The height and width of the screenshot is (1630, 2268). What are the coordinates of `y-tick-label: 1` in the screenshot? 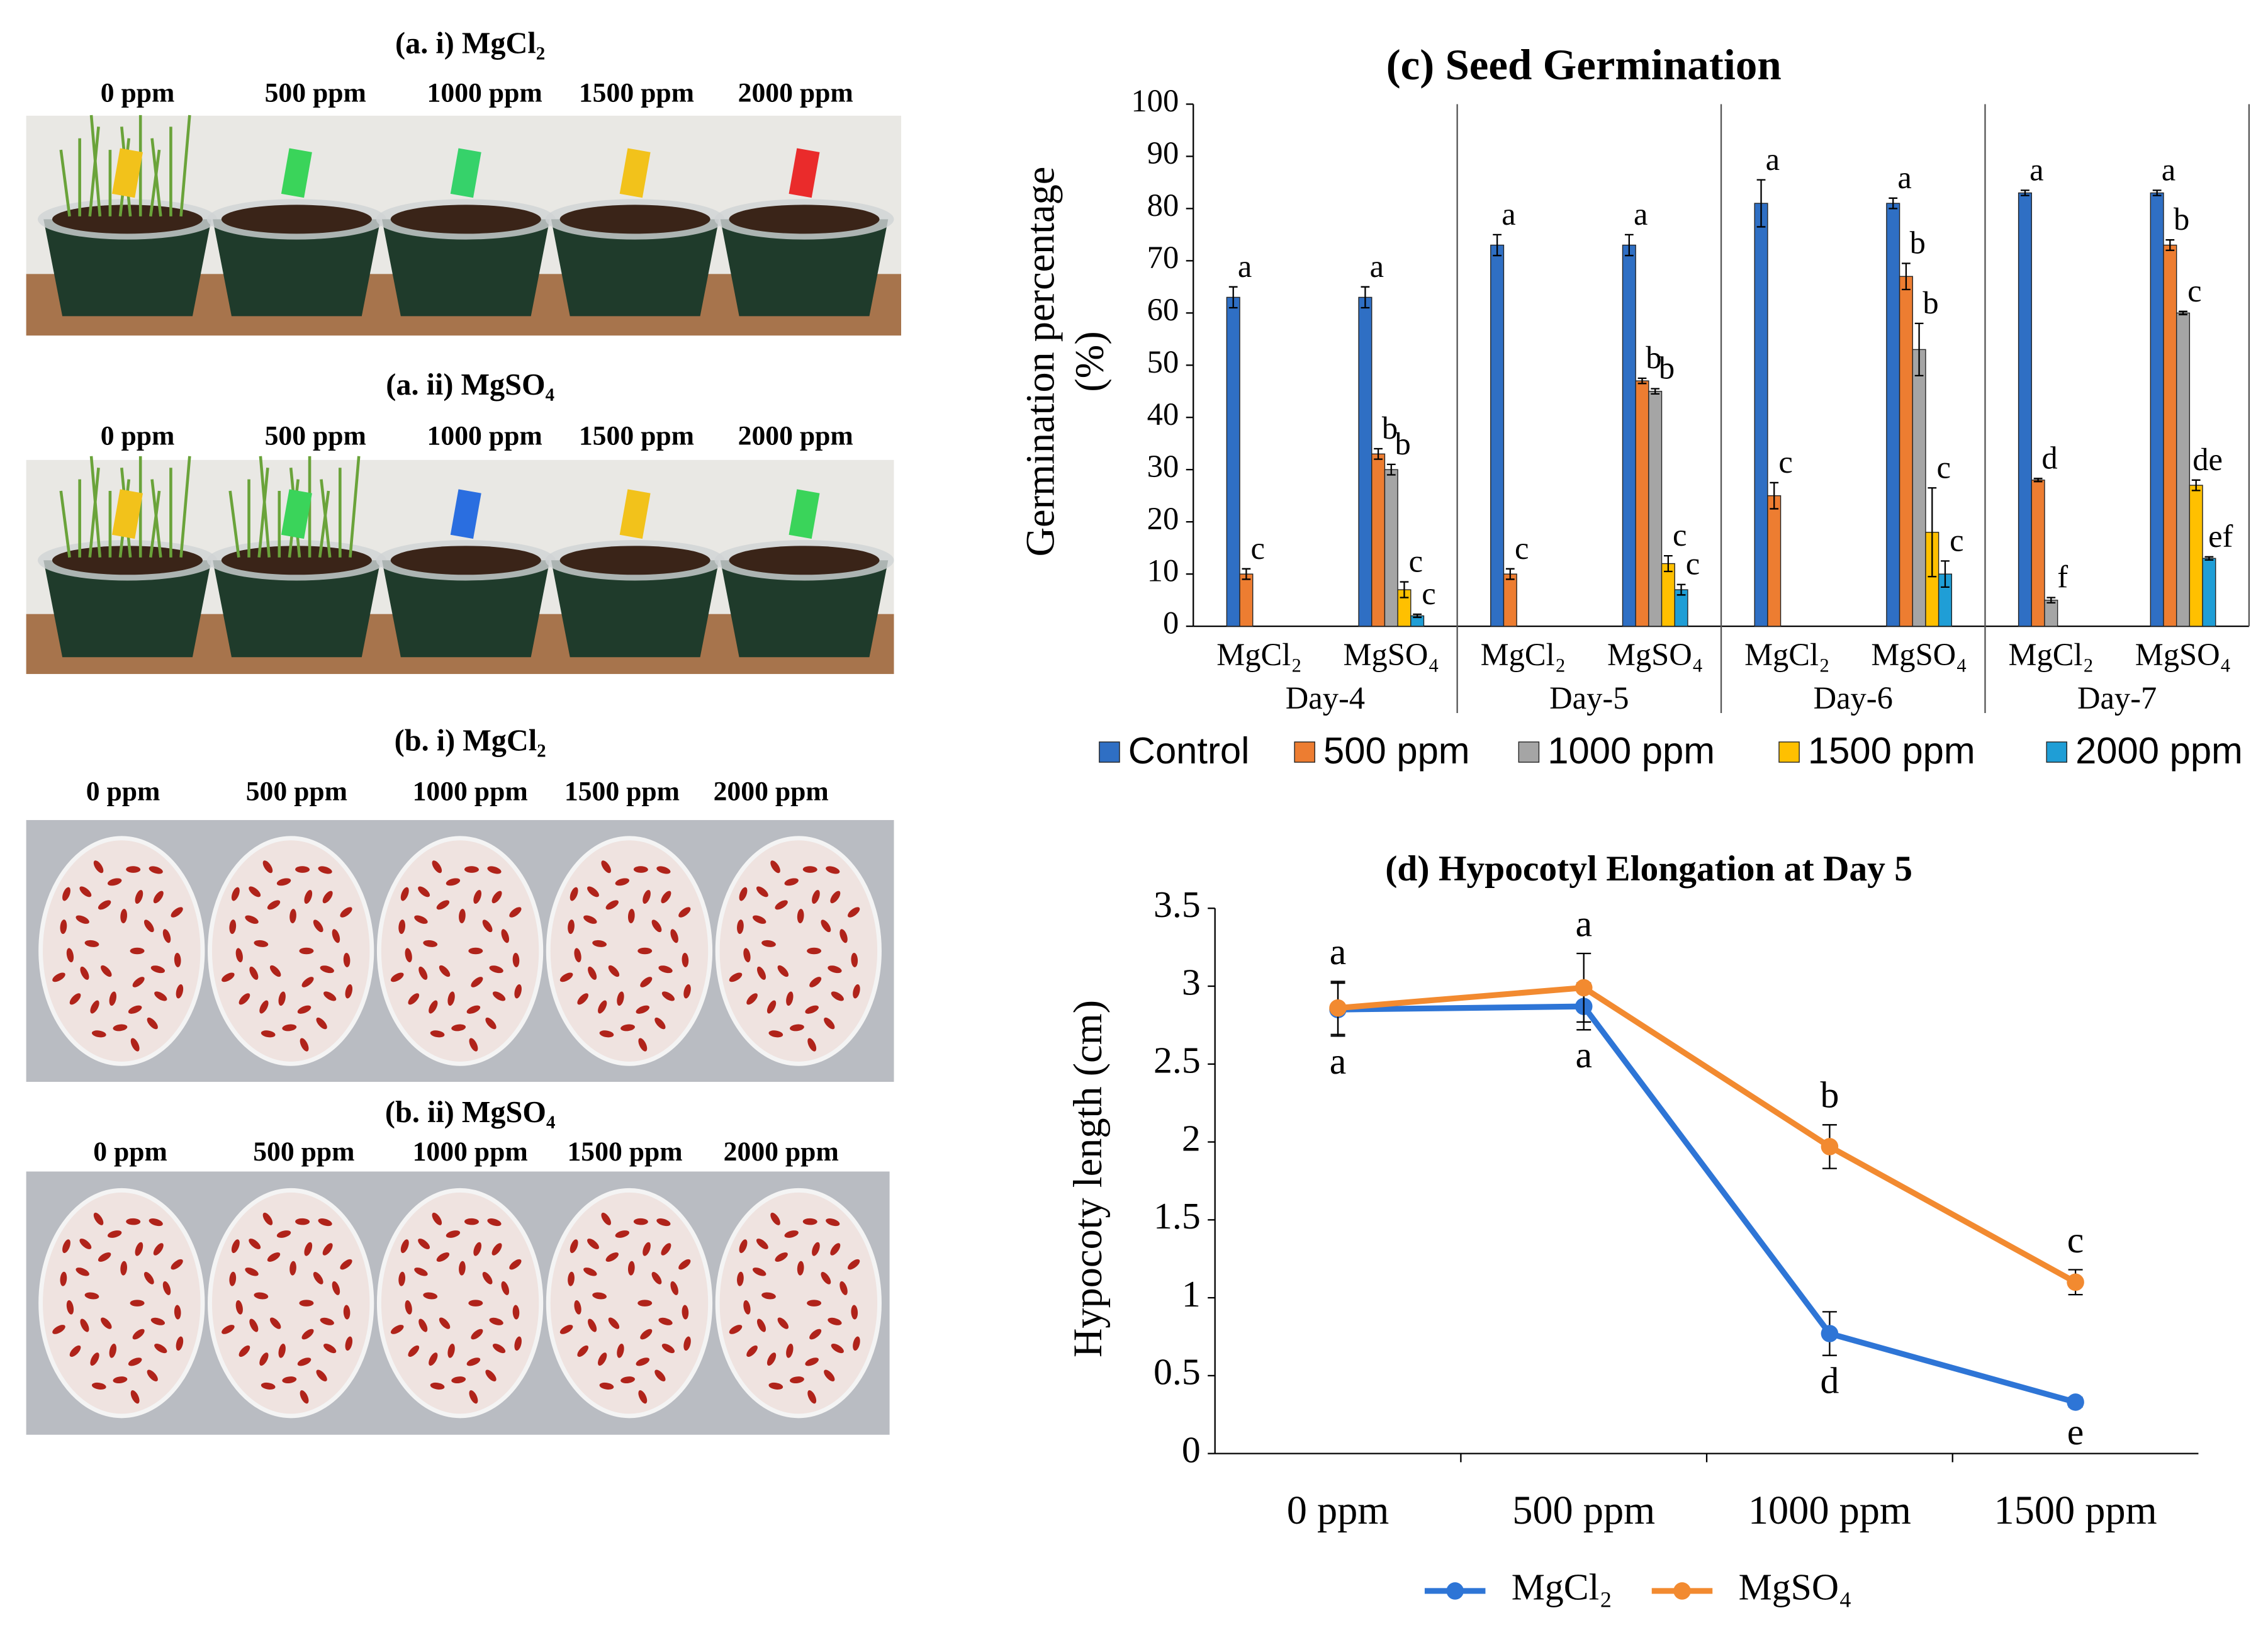 It's located at (1192, 1294).